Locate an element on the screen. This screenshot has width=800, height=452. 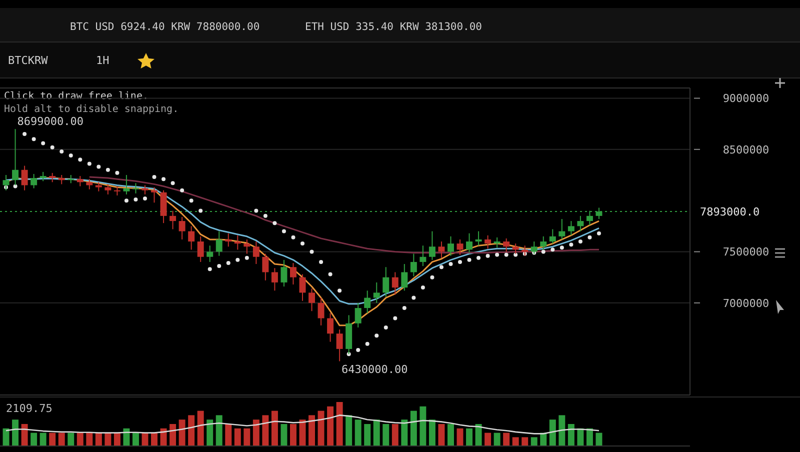
y-tick-label: 7500000 is located at coordinates (746, 252).